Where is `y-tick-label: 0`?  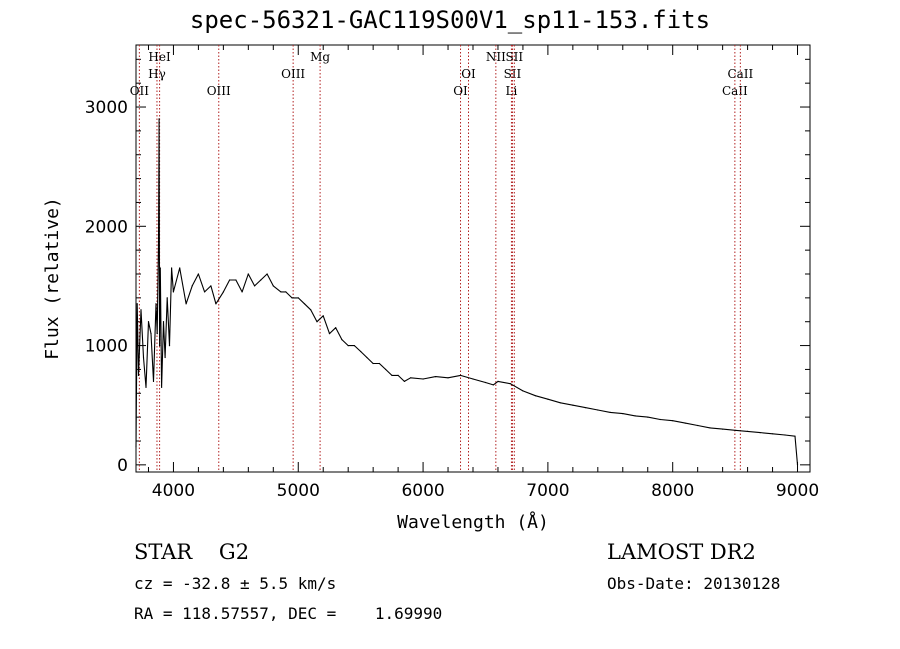 y-tick-label: 0 is located at coordinates (122, 466).